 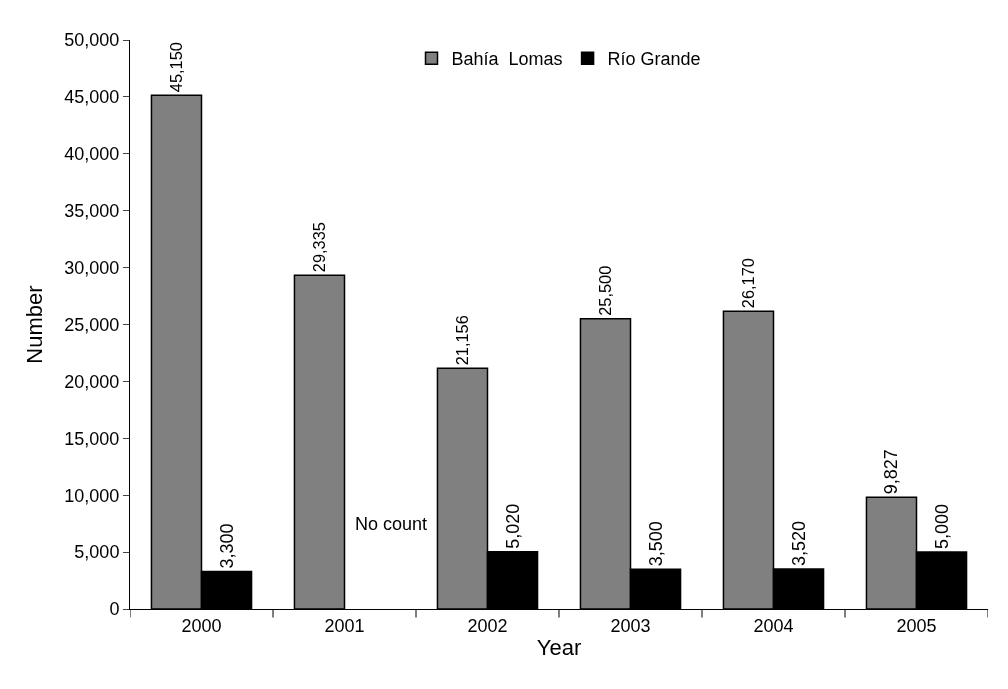 What do you see at coordinates (114, 609) in the screenshot?
I see `y-tick-label: 0` at bounding box center [114, 609].